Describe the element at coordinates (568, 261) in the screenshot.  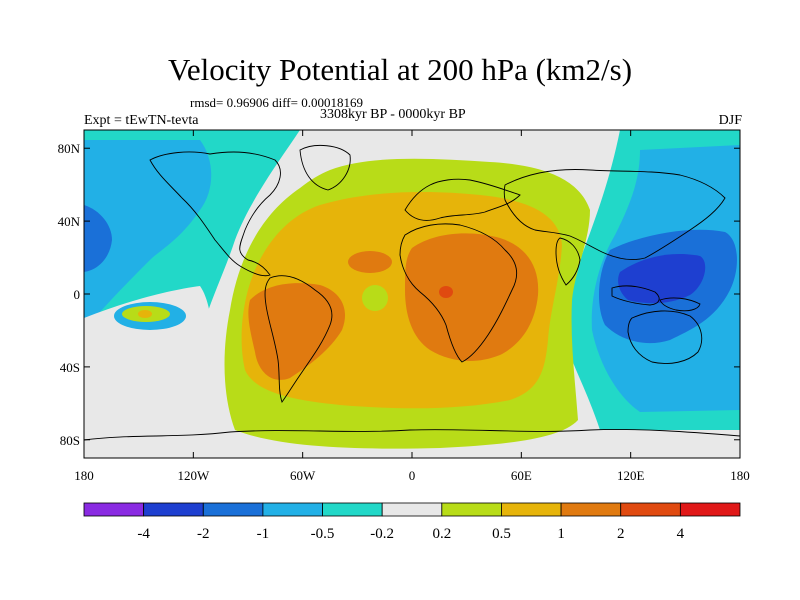
I see `coast-india` at that location.